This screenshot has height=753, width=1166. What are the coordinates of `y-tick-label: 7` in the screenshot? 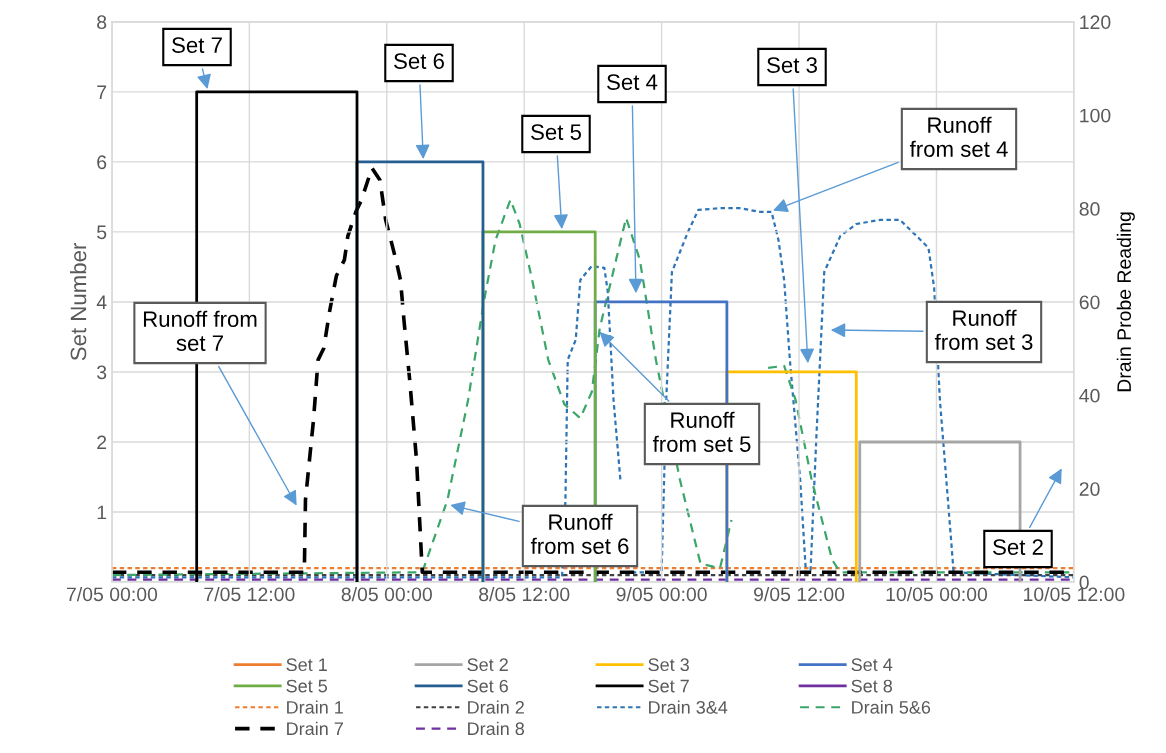 It's located at (102, 92).